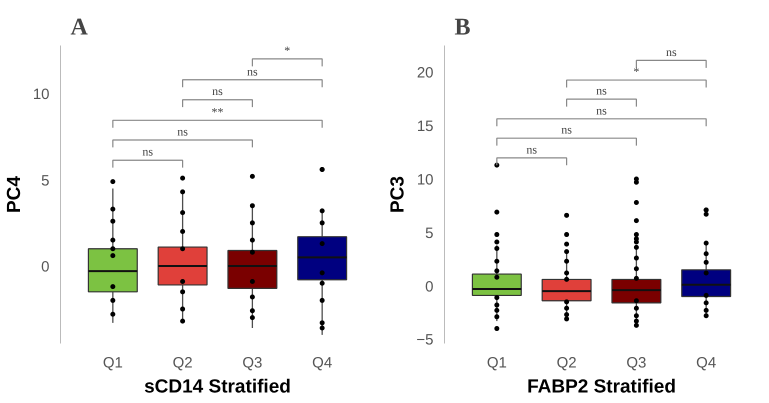 This screenshot has height=403, width=769. I want to click on y-tick-label: 15, so click(425, 127).